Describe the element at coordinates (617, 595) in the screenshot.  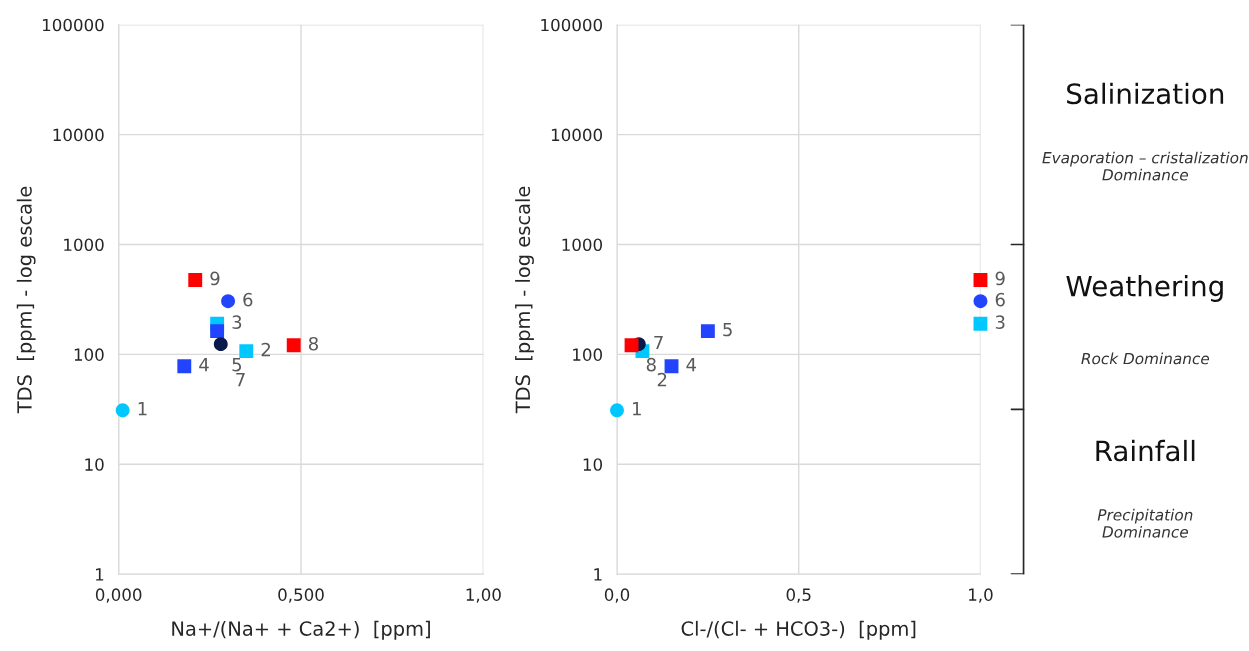
I see `x-tick-label: 0,0` at that location.